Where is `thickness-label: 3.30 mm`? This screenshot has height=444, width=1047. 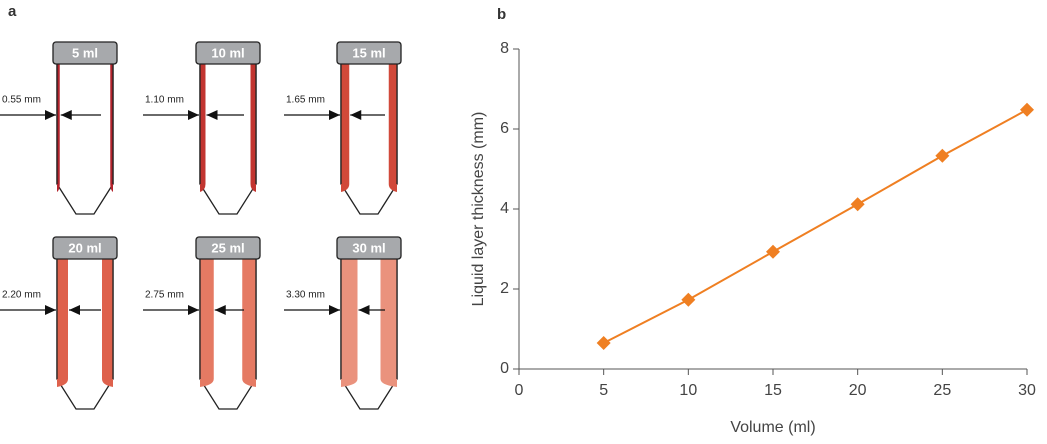 thickness-label: 3.30 mm is located at coordinates (305, 295).